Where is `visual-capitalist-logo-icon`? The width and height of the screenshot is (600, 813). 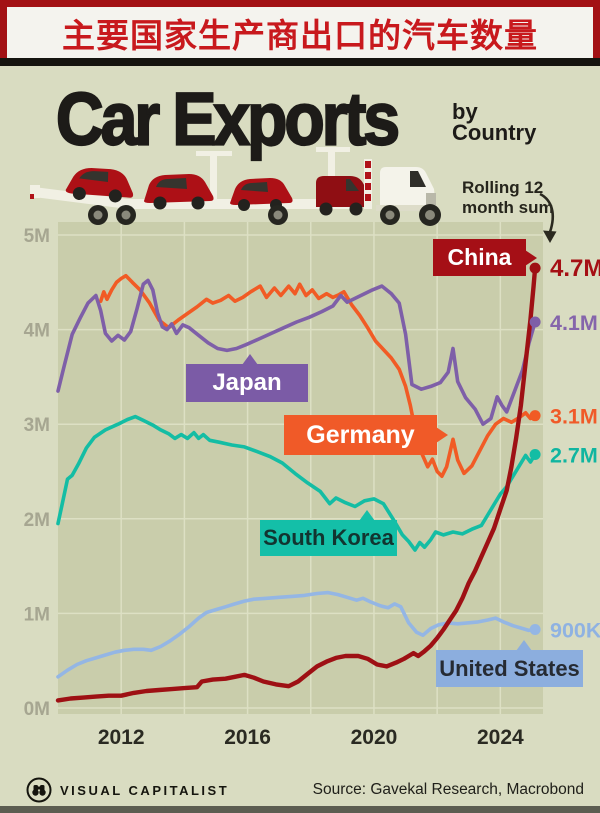 visual-capitalist-logo-icon is located at coordinates (39, 790).